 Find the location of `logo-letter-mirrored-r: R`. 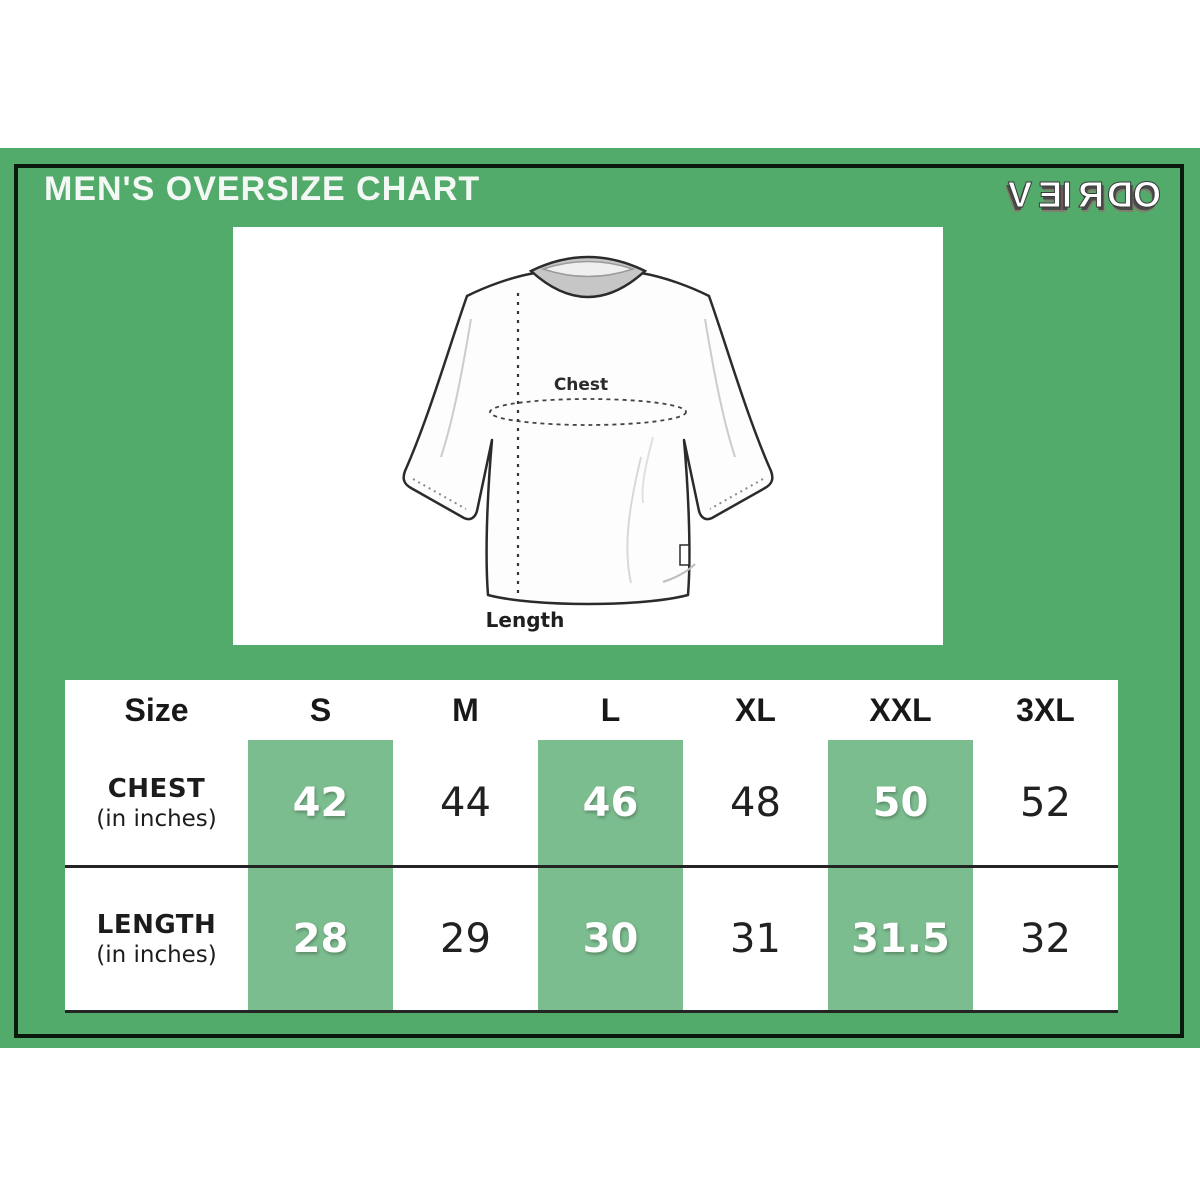

logo-letter-mirrored-r: R is located at coordinates (1089, 195).